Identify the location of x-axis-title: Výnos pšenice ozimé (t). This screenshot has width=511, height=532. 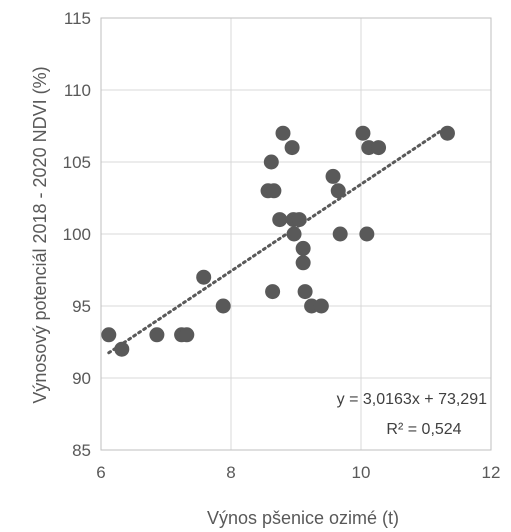
(303, 518).